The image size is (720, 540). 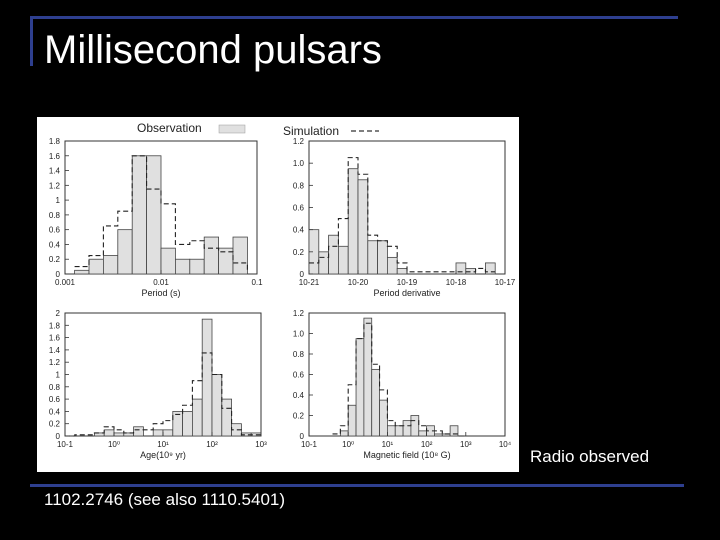 What do you see at coordinates (55, 230) in the screenshot?
I see `panel-1-ytick-label: 0.6` at bounding box center [55, 230].